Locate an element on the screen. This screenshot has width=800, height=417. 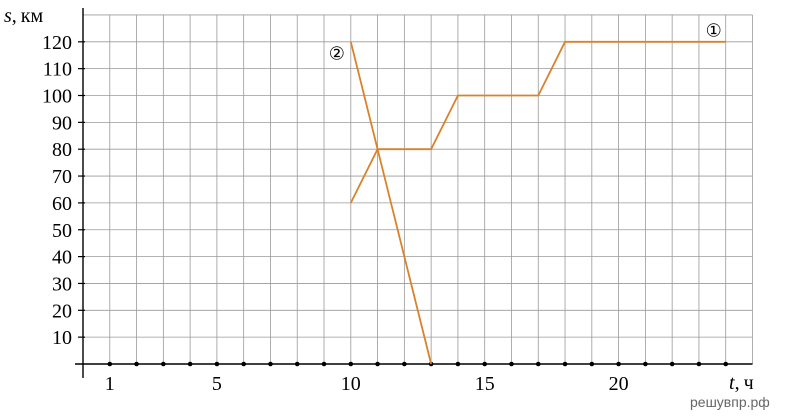
y-tick-label: 20 is located at coordinates (62, 311).